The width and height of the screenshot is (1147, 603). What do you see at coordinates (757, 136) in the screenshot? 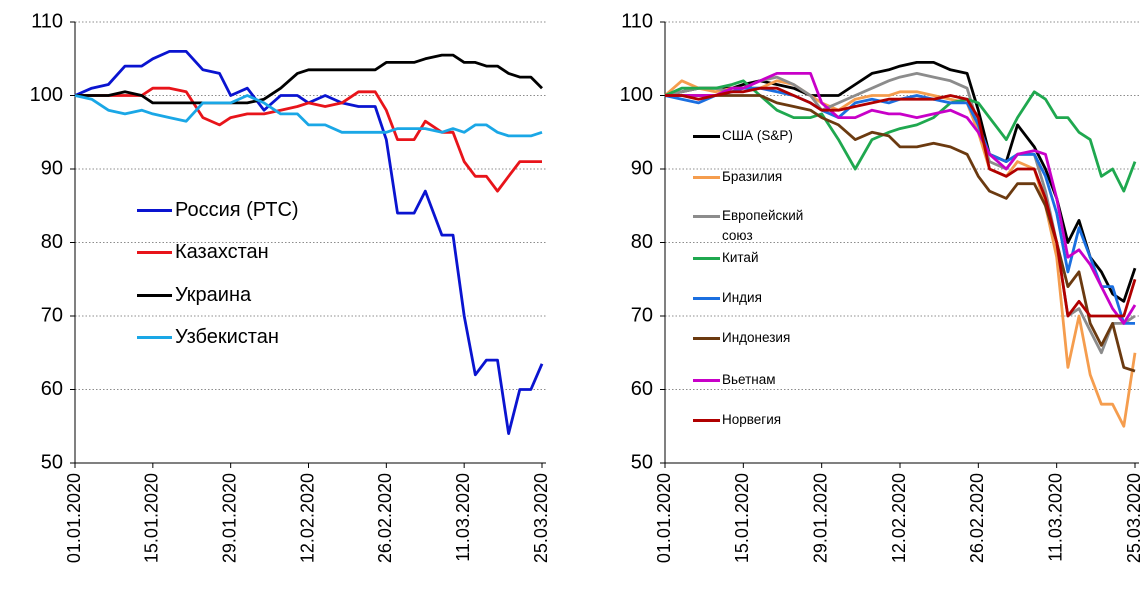
I see `legend-label: США (S&P)` at bounding box center [757, 136].